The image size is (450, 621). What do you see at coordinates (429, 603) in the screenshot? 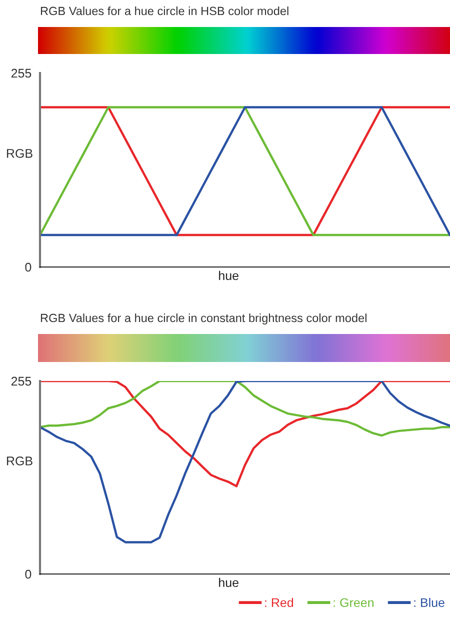
I see `legend-label: : Blue` at bounding box center [429, 603].